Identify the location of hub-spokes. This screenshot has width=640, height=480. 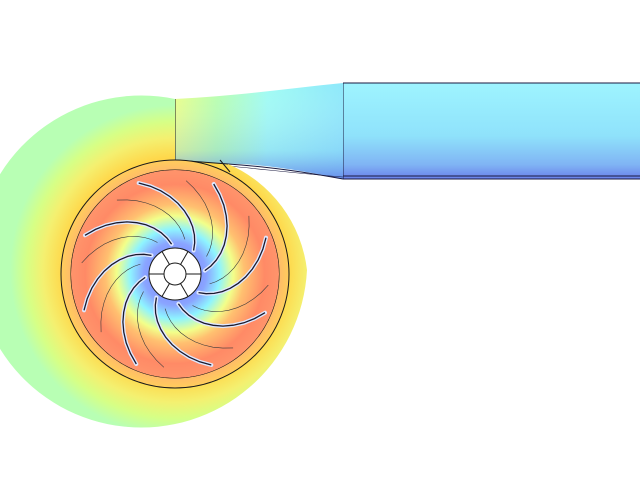
(175, 274).